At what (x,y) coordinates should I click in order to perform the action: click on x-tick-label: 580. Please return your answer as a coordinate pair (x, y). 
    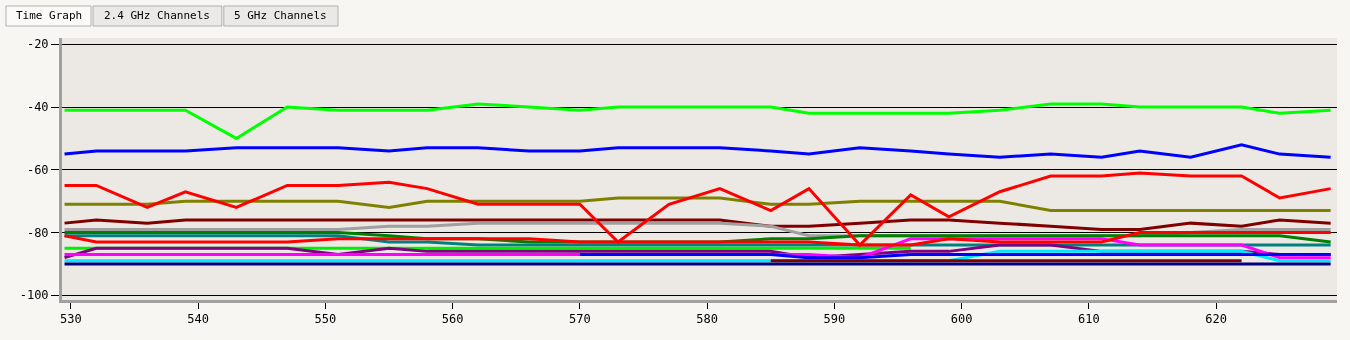
    Looking at the image, I should click on (707, 319).